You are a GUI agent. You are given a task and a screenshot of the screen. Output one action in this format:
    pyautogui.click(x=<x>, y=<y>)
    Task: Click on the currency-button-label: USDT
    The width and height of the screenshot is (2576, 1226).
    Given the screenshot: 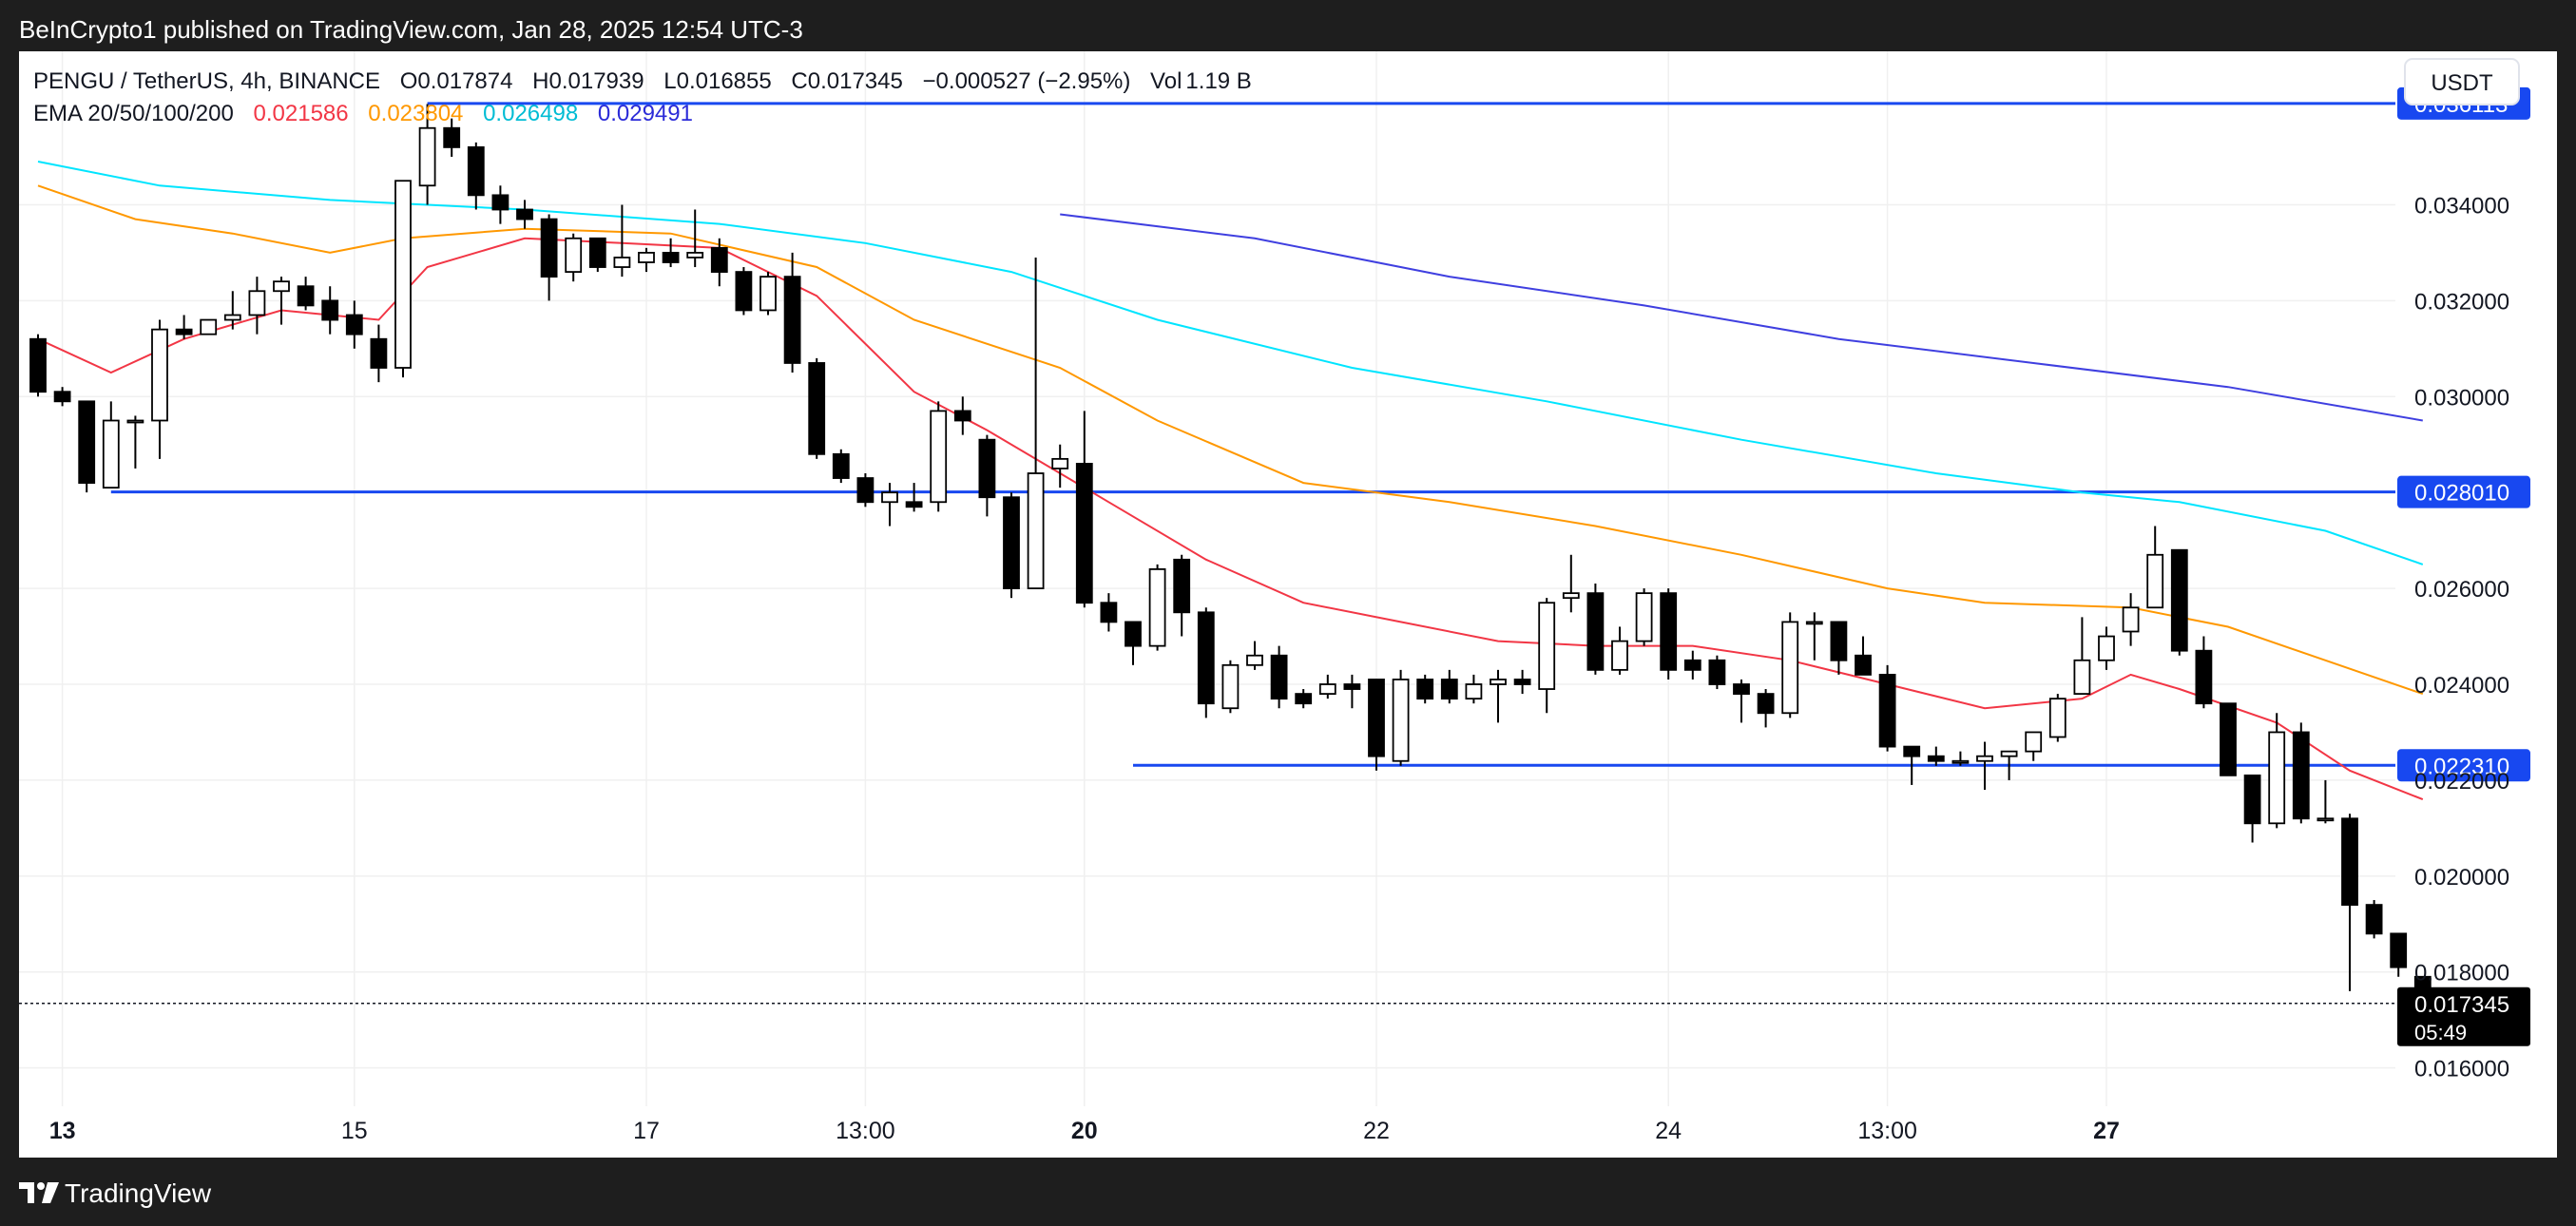 What is the action you would take?
    pyautogui.click(x=2462, y=83)
    